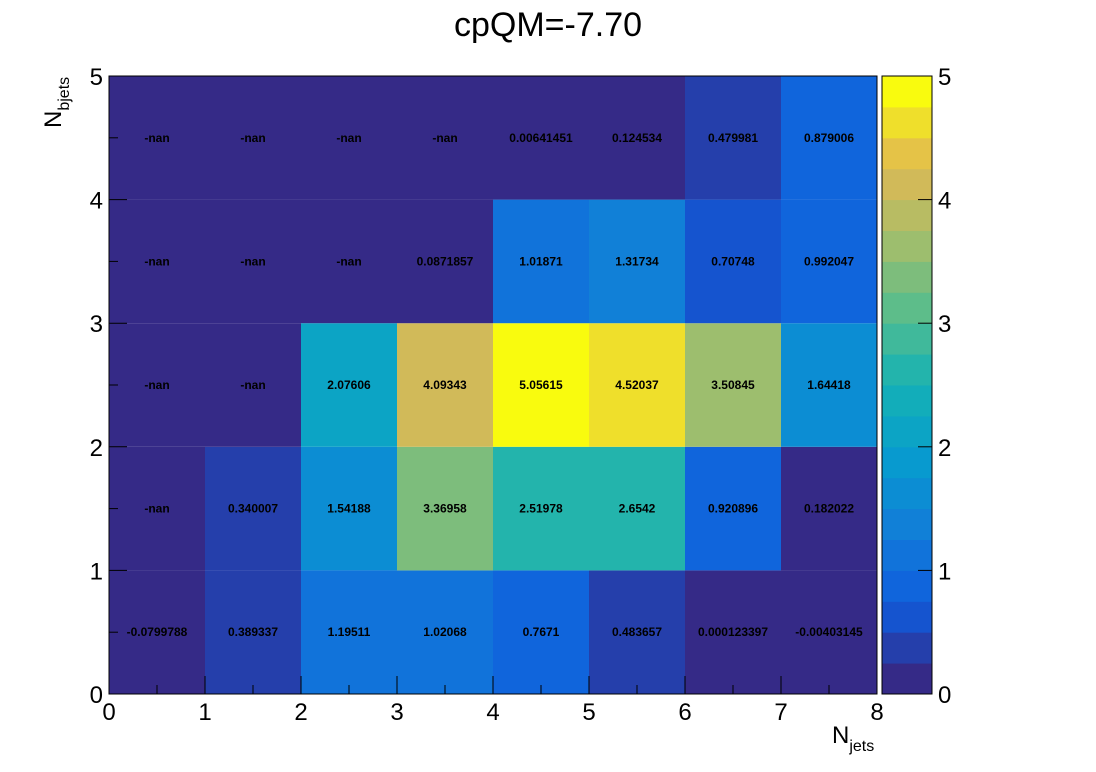 The width and height of the screenshot is (1096, 772). What do you see at coordinates (944, 201) in the screenshot?
I see `z-tick-label: 4` at bounding box center [944, 201].